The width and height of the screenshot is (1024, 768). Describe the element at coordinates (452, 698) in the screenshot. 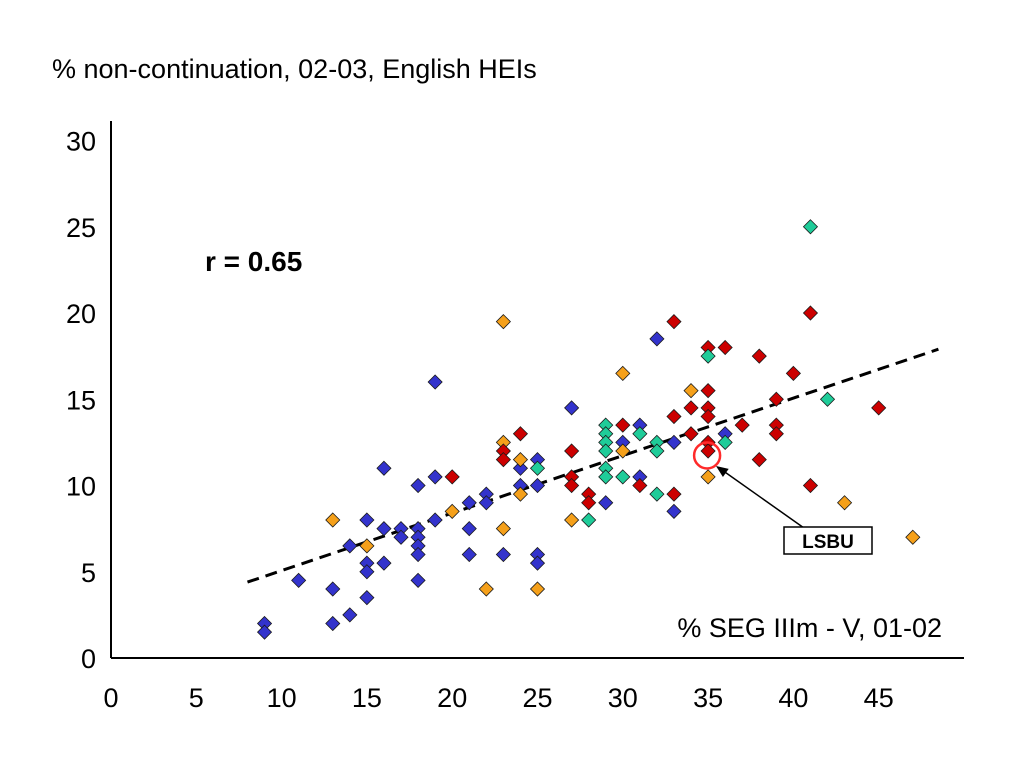

I see `x-tick-label: 20` at that location.